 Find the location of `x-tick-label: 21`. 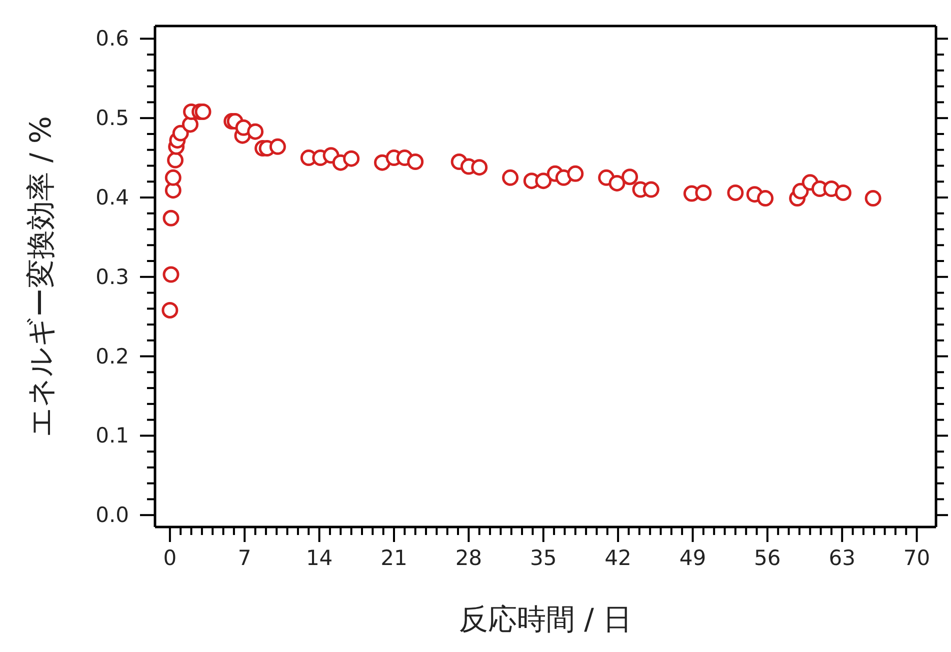

x-tick-label: 21 is located at coordinates (394, 558).